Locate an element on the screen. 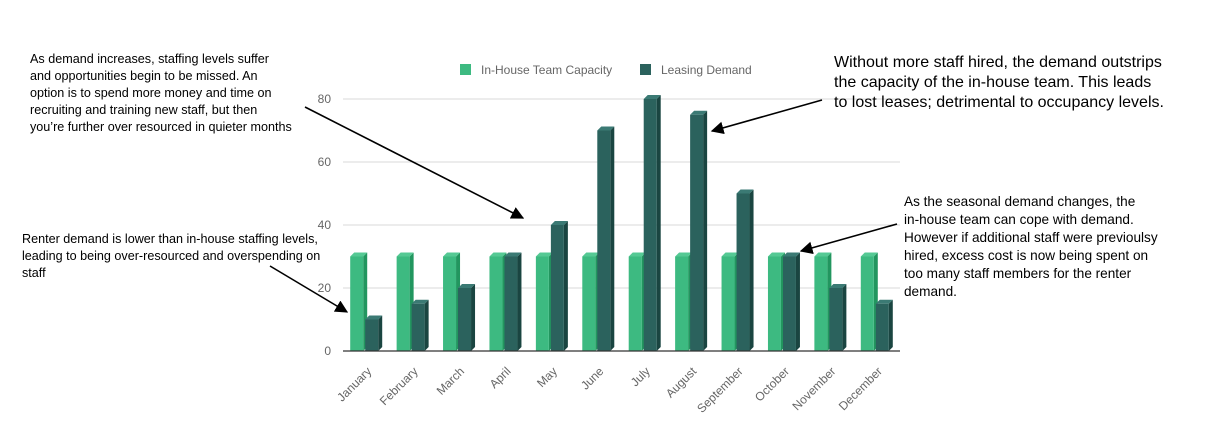 Image resolution: width=1228 pixels, height=421 pixels. x-tick-label: December is located at coordinates (860, 388).